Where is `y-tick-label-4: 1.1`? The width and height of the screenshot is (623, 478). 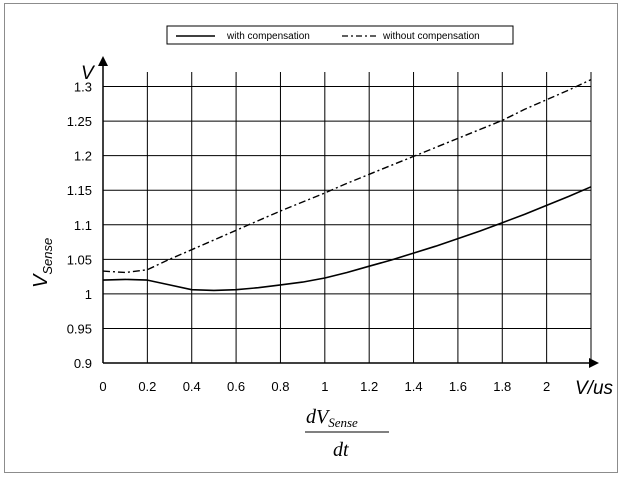
y-tick-label-4: 1.1 is located at coordinates (83, 225).